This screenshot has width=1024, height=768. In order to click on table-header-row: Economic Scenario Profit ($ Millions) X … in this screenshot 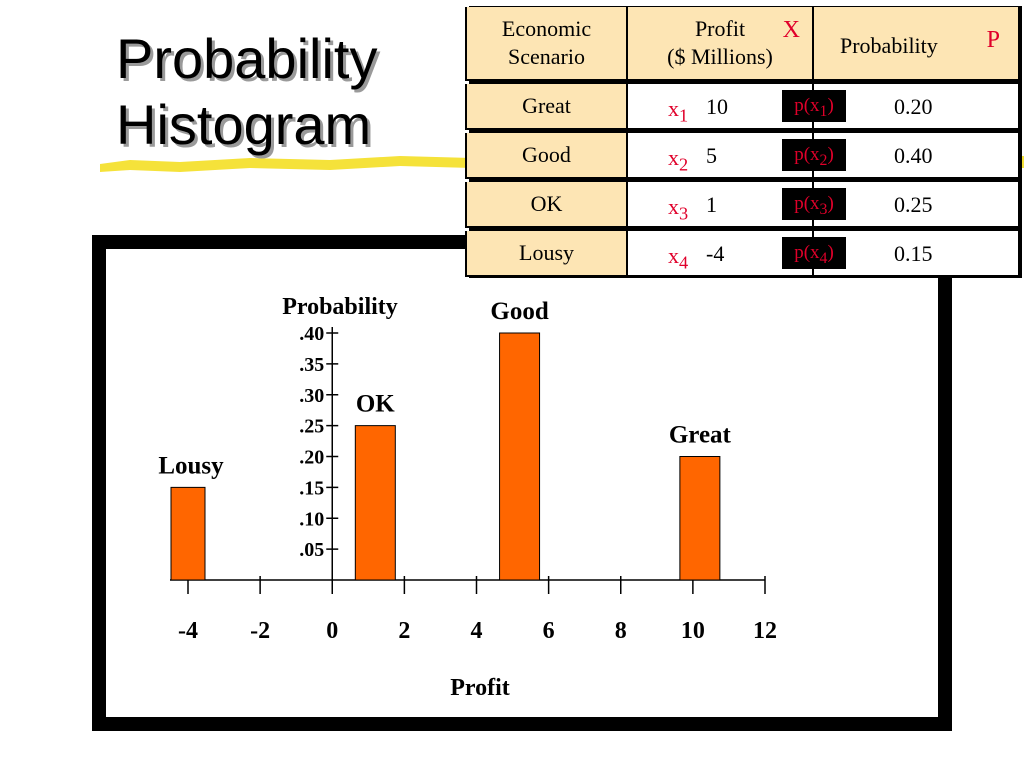, I will do `click(742, 44)`.